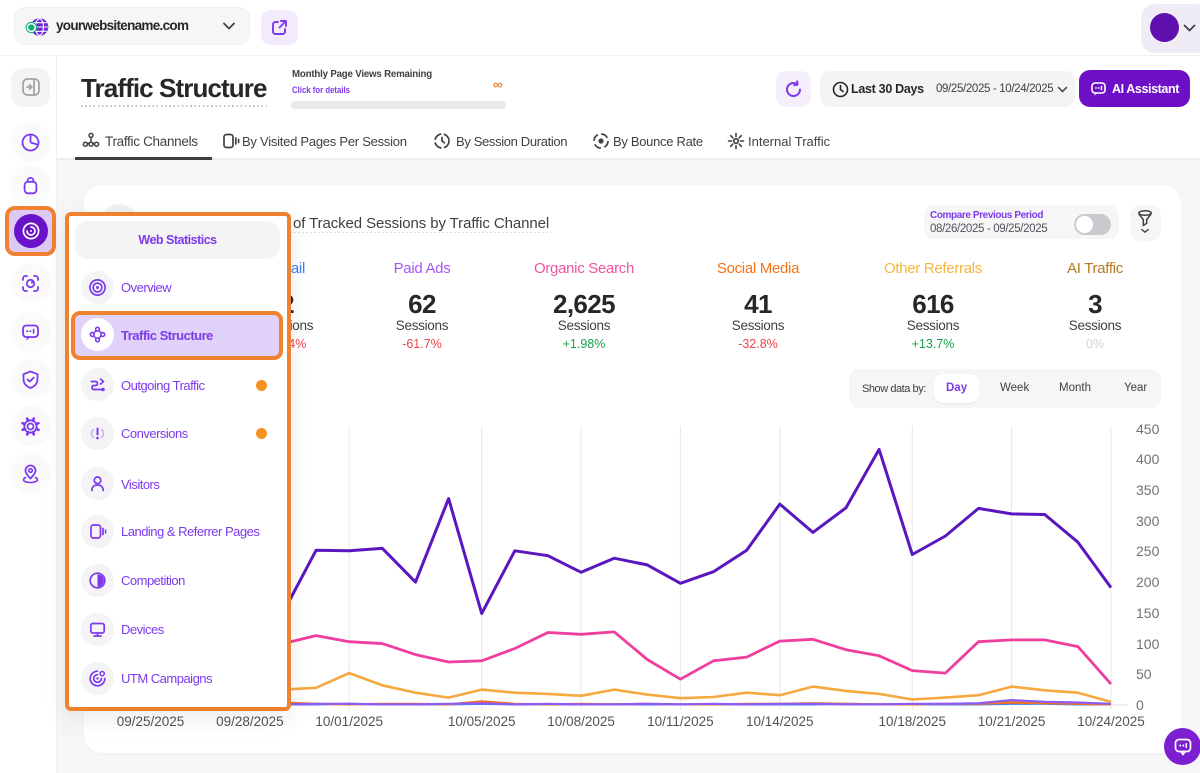 This screenshot has height=773, width=1200. What do you see at coordinates (780, 721) in the screenshot?
I see `svg-text: 10/14/2025` at bounding box center [780, 721].